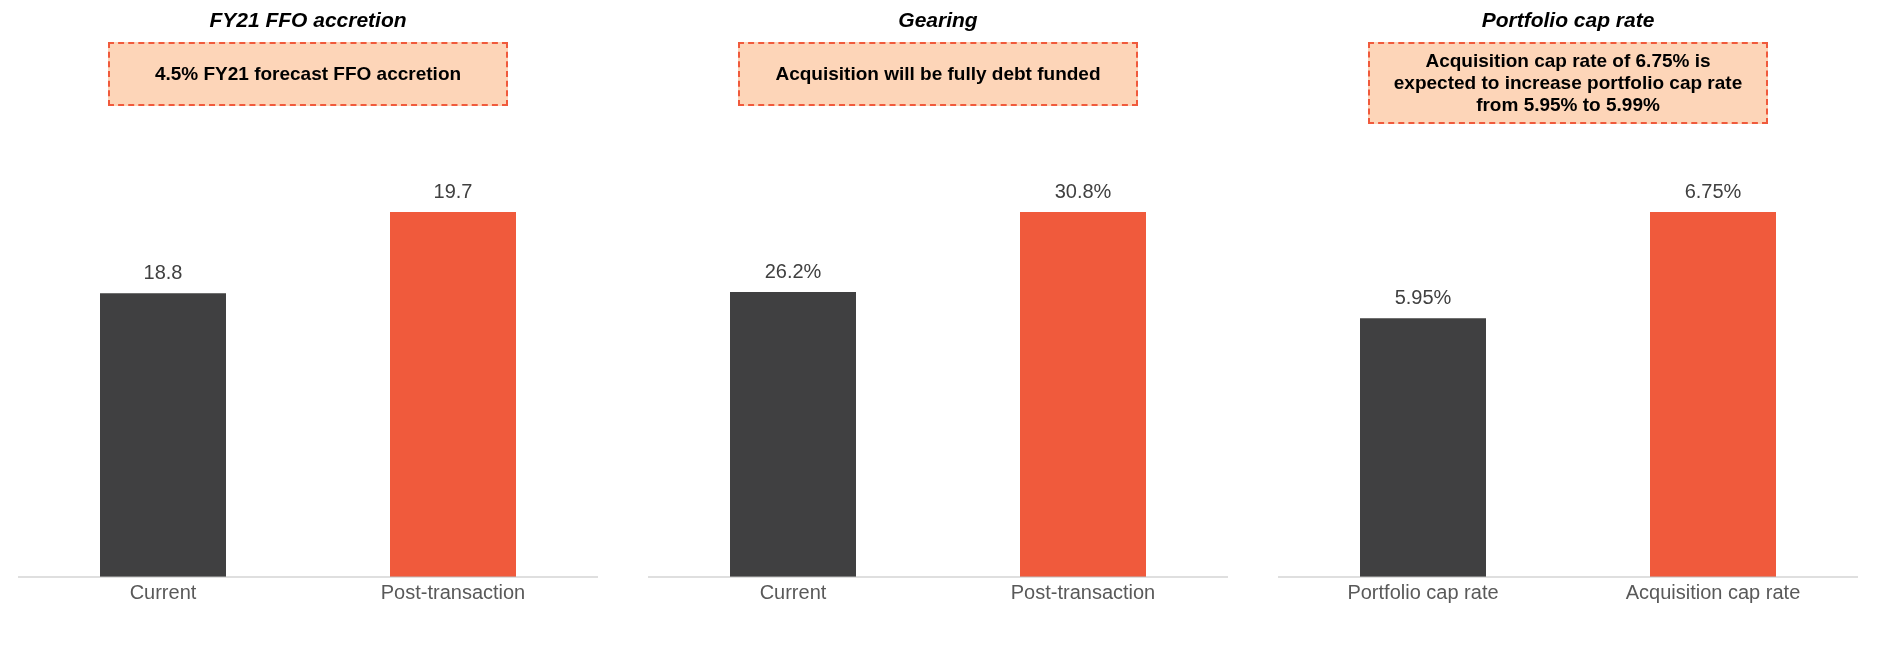  Describe the element at coordinates (1713, 592) in the screenshot. I see `x-tick-label: Acquisition cap rate` at that location.